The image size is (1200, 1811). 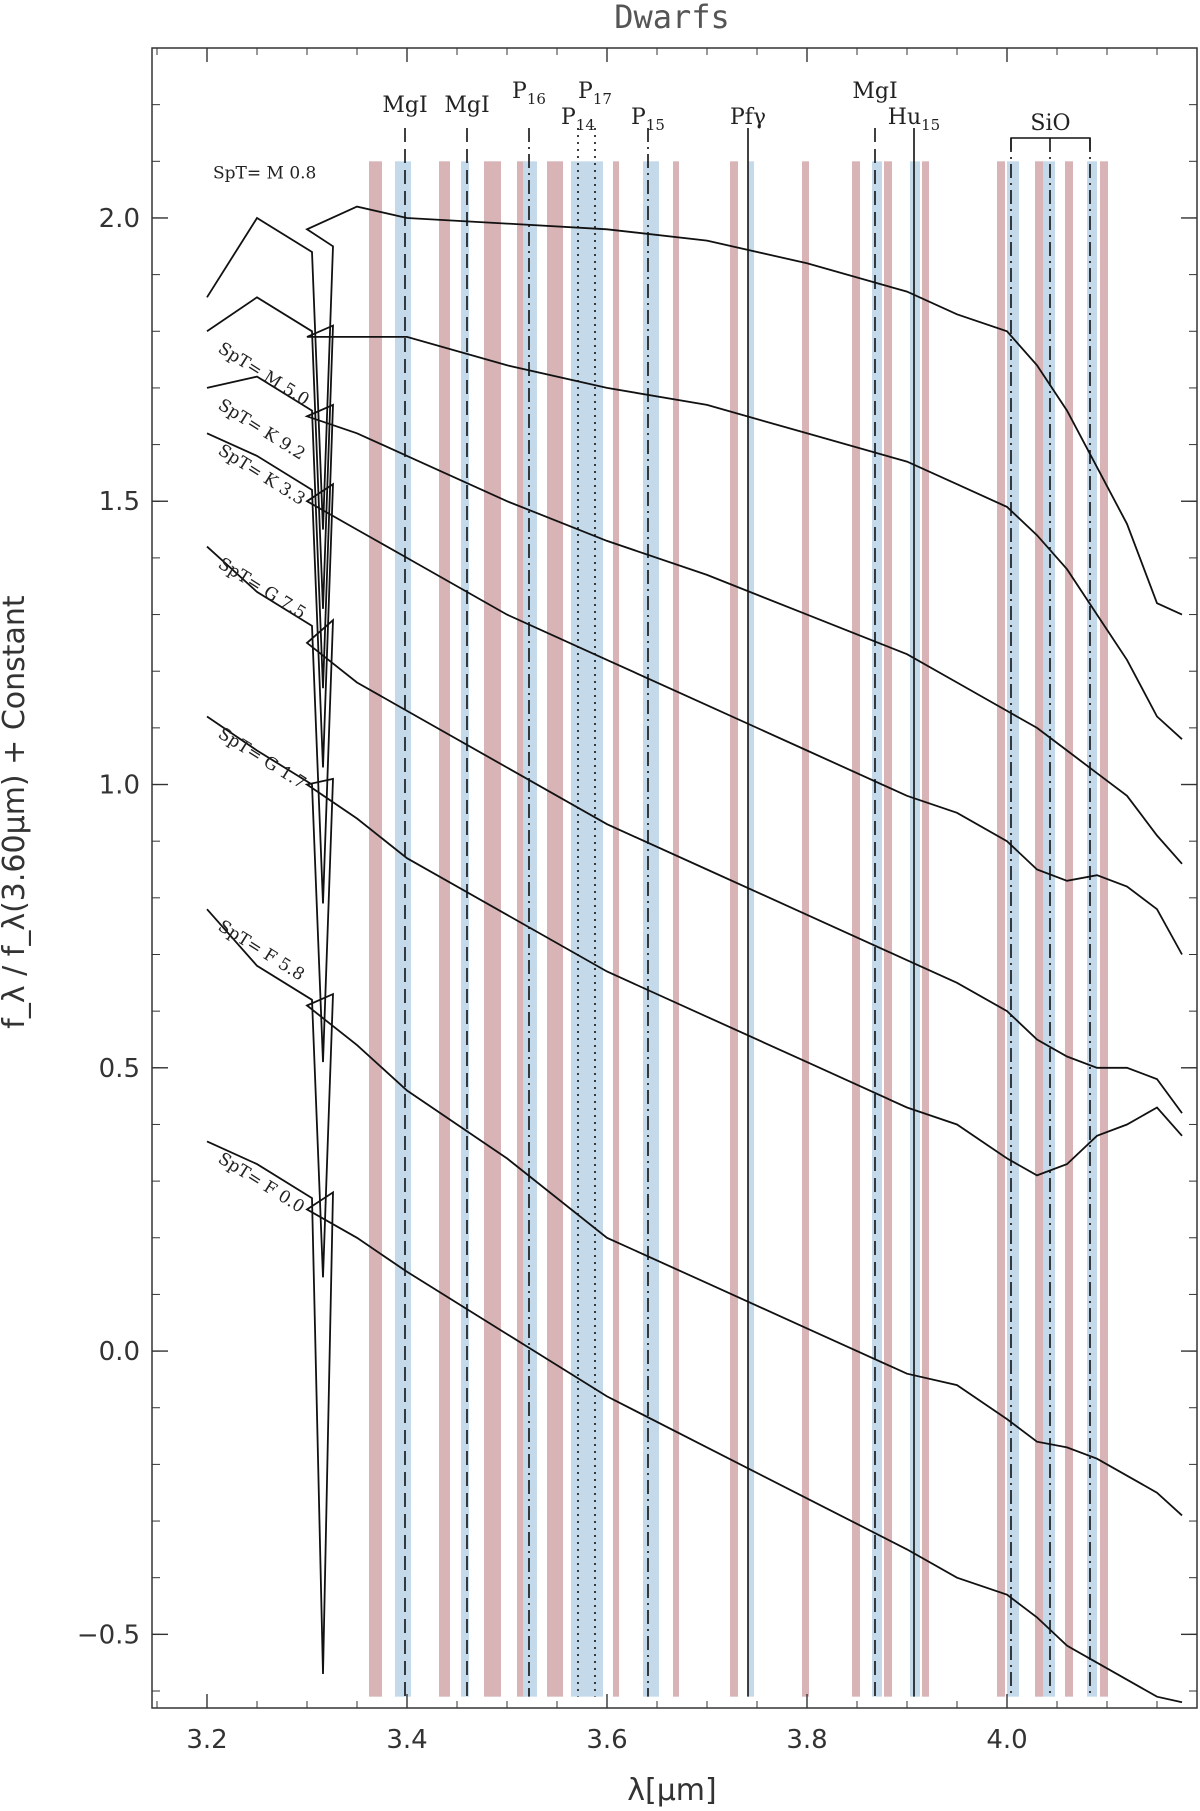 What do you see at coordinates (578, 119) in the screenshot?
I see `feature-label-3: P14` at bounding box center [578, 119].